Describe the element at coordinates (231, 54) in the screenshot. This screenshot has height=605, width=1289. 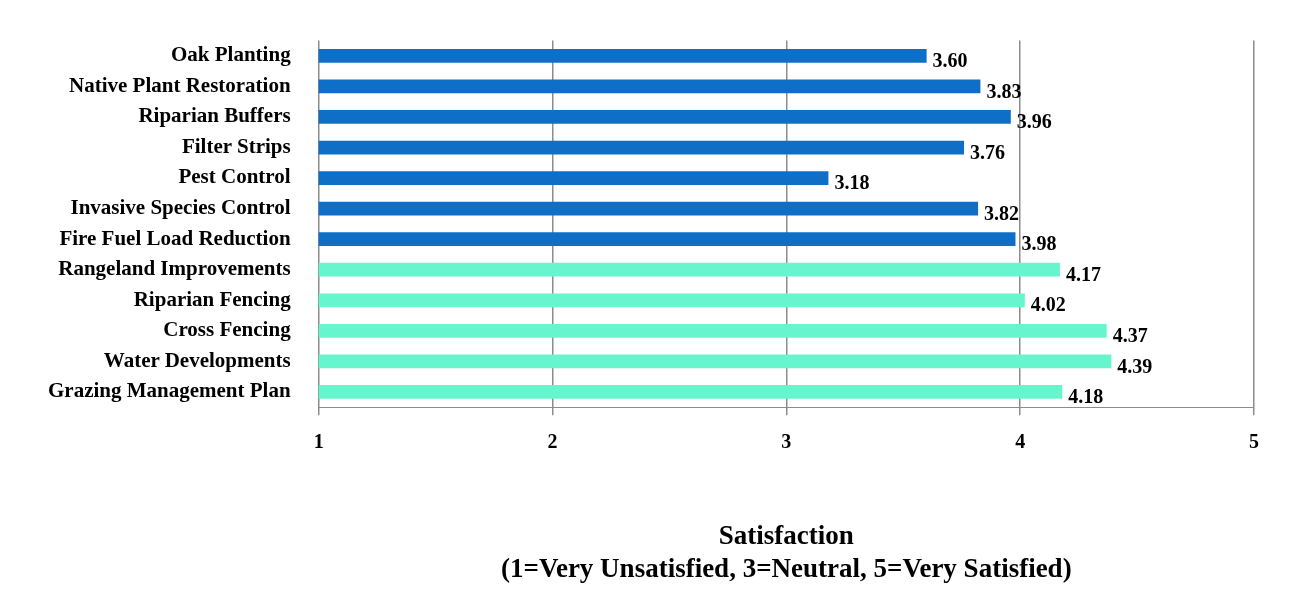
I see `y-tick-label: Oak Planting` at that location.